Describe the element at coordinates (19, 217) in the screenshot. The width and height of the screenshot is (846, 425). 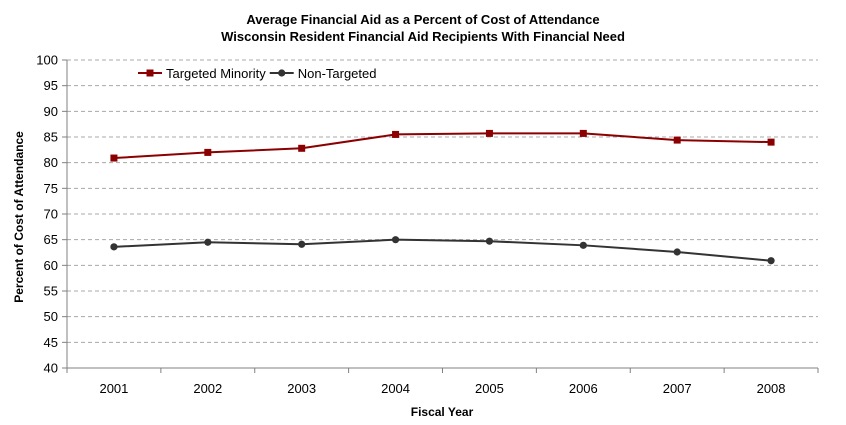
I see `y-axis-title: Percent of Cost of Attendance` at that location.